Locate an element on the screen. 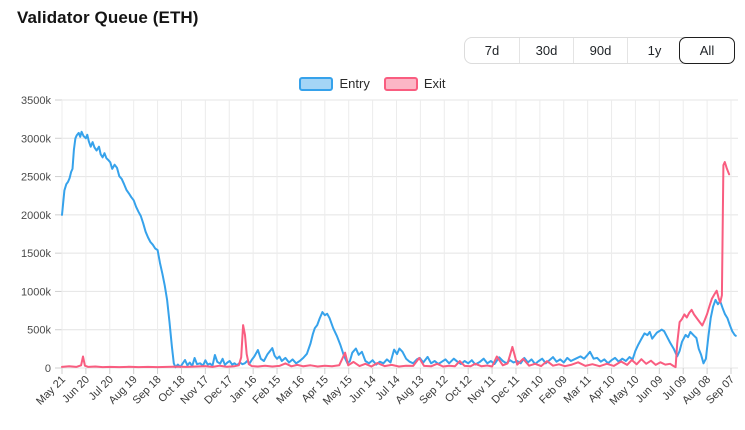  y-axis-tick-label: 2500k is located at coordinates (36, 178).